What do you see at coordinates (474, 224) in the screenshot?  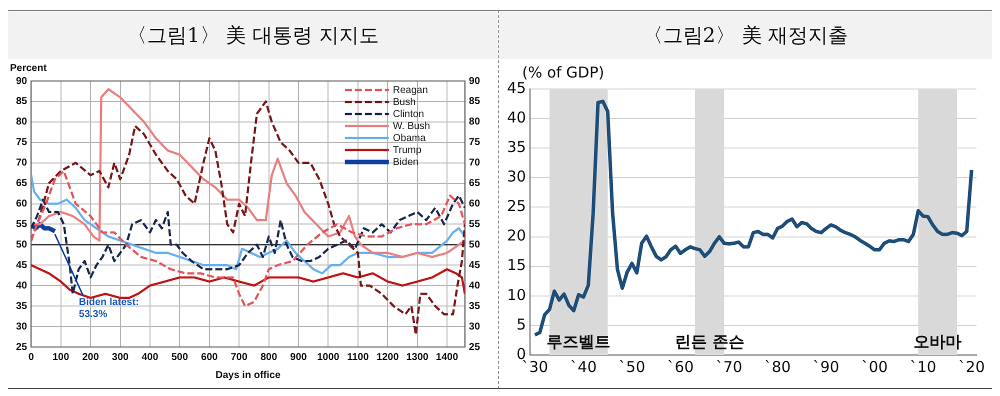 I see `y2-tick-label: 55` at bounding box center [474, 224].